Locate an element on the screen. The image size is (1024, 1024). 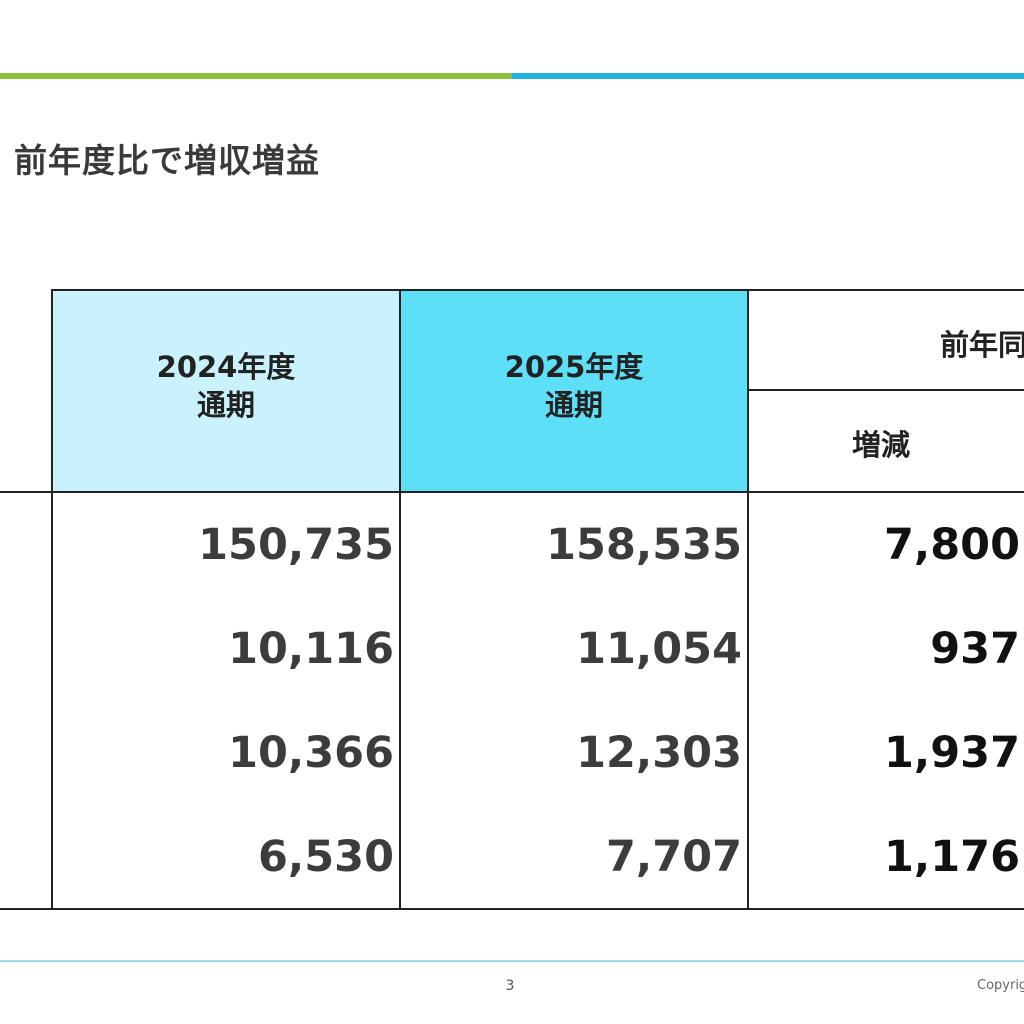
cell-r3-2024: 10,366 is located at coordinates (311, 753).